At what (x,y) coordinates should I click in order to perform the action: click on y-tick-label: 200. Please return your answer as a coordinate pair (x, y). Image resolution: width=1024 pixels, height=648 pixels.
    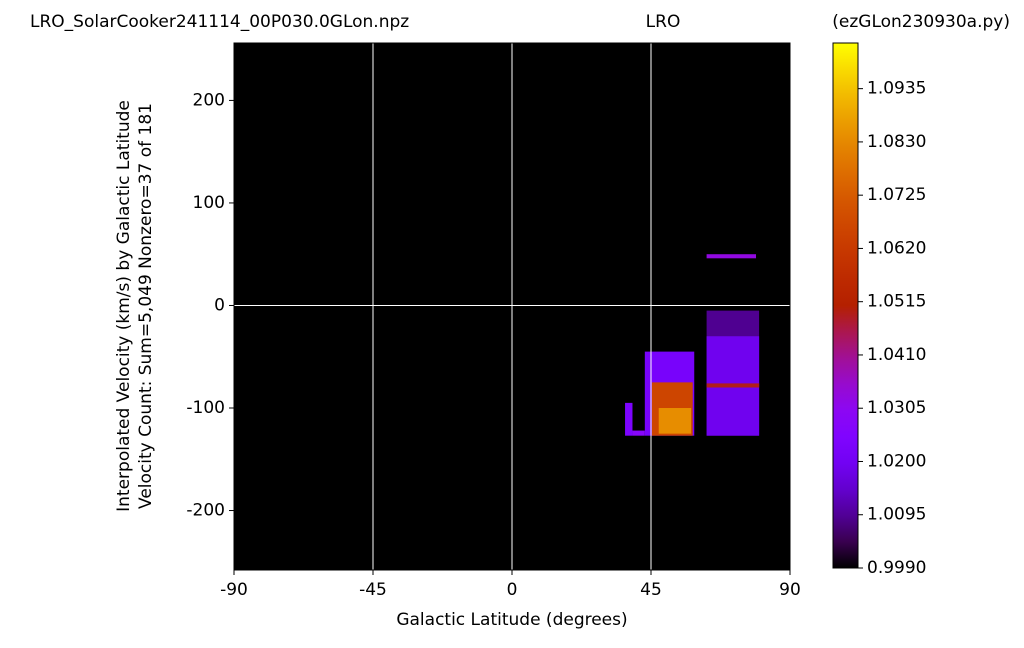
    Looking at the image, I should click on (209, 100).